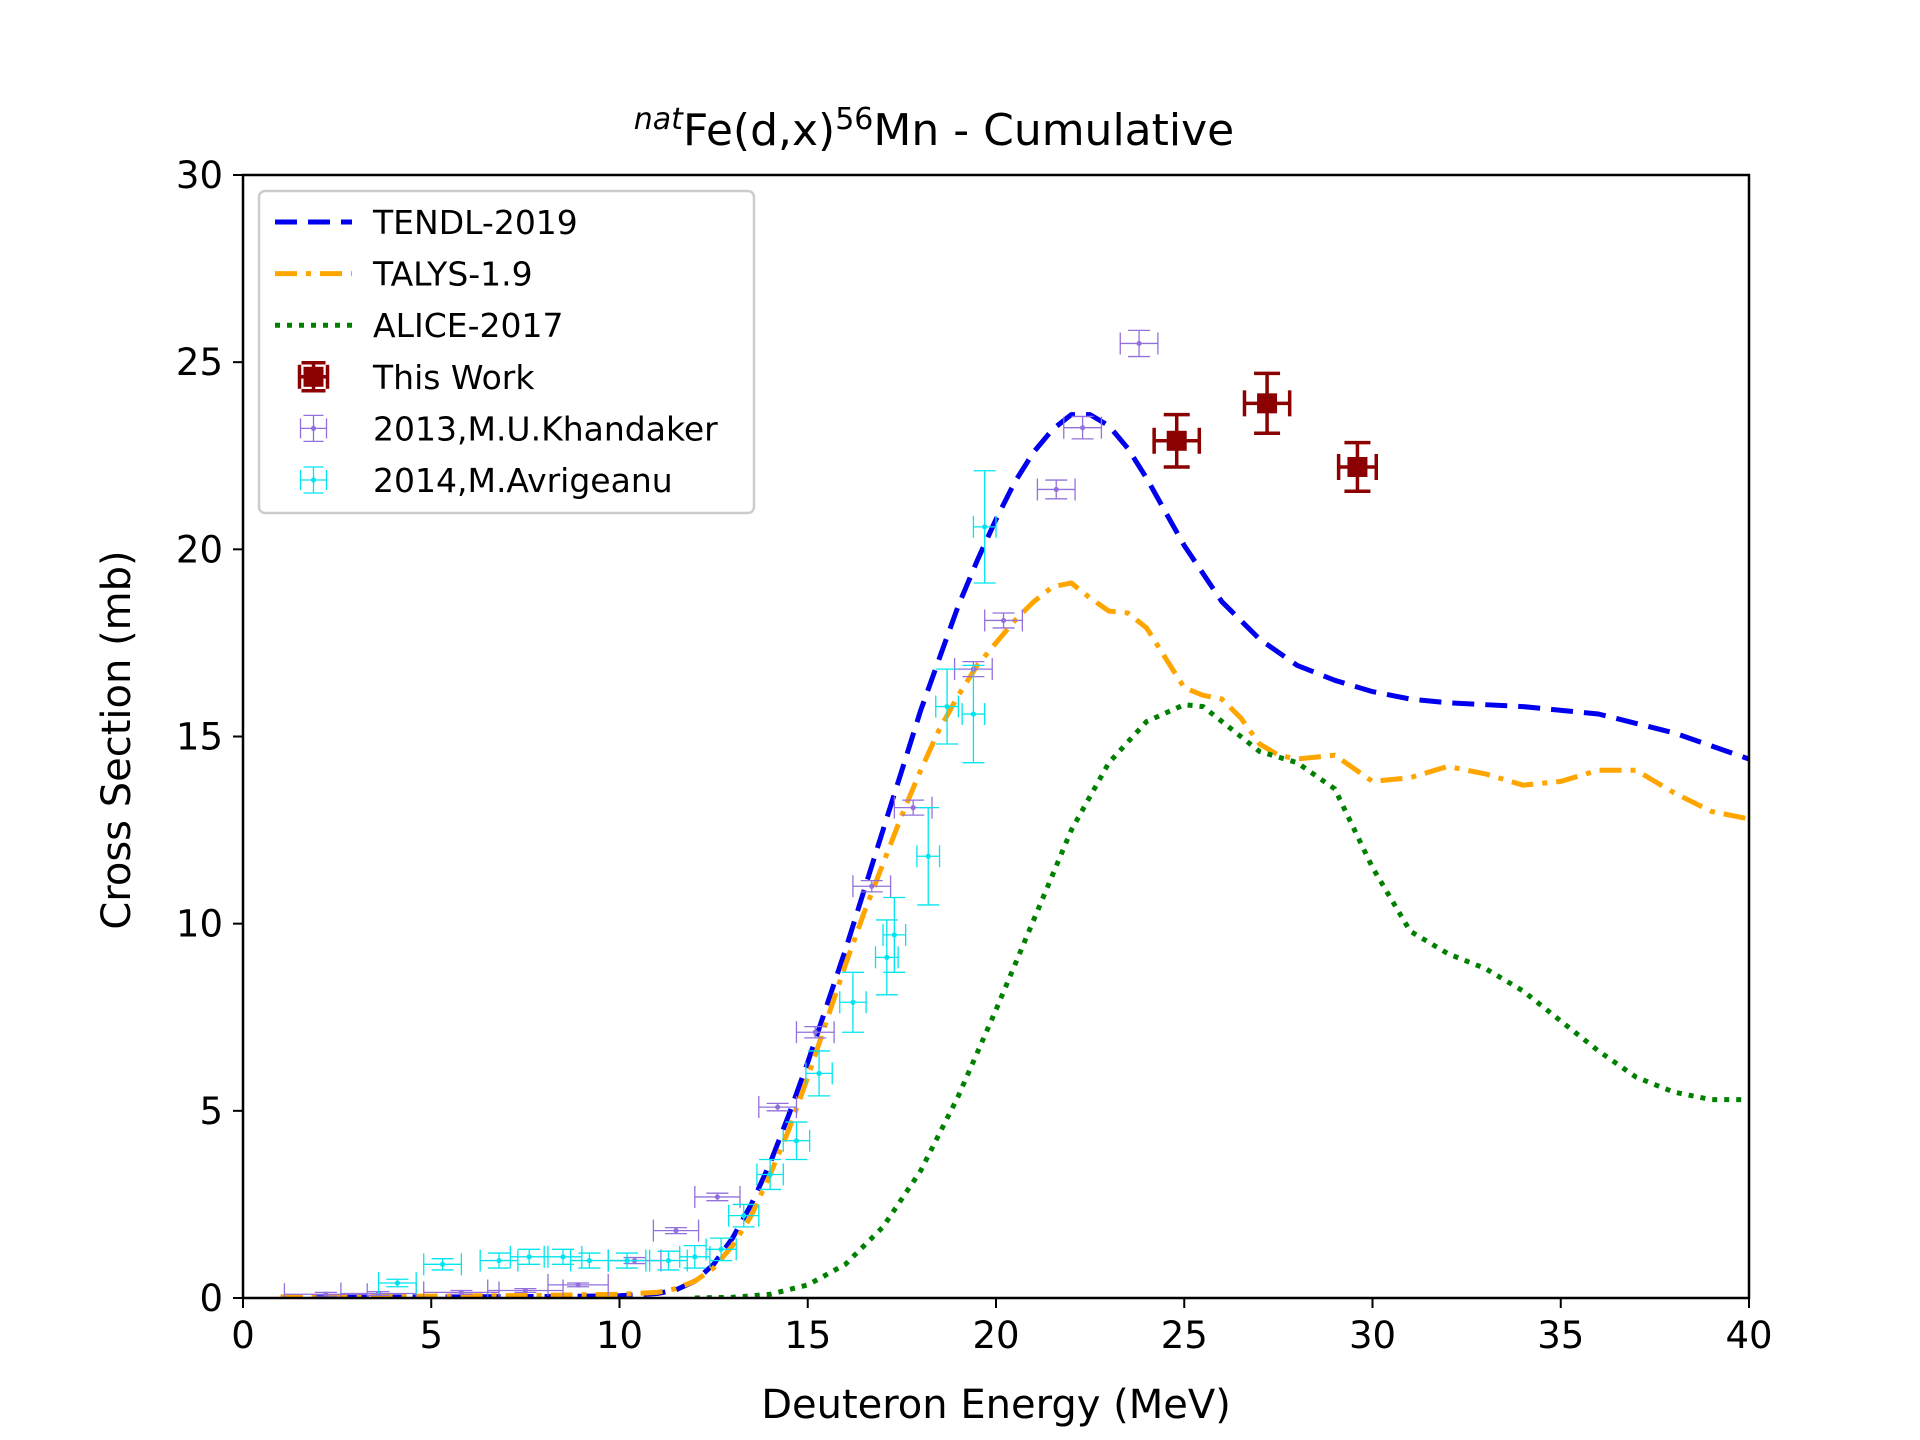 This screenshot has height=1440, width=1920. I want to click on legend-item-tendl-2019: TENDL-2019, so click(426, 222).